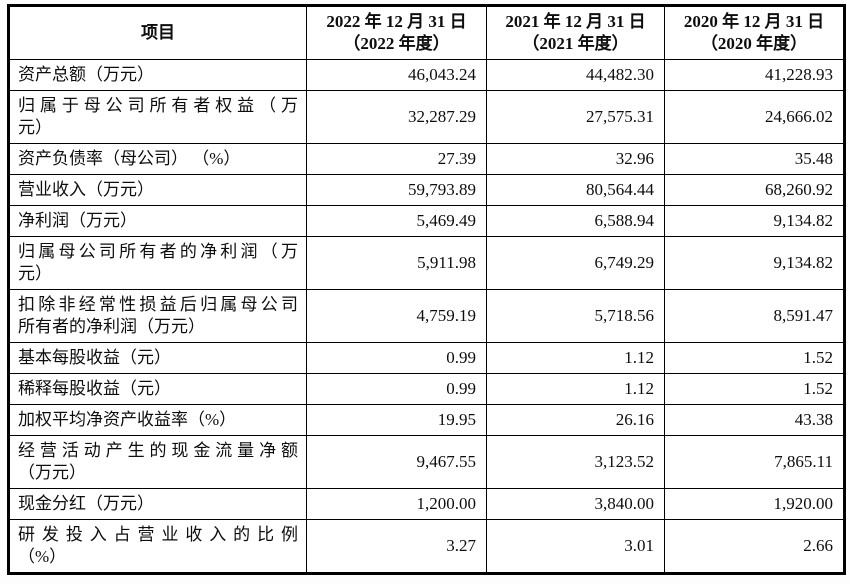  What do you see at coordinates (575, 117) in the screenshot?
I see `row-value: 27,575.31` at bounding box center [575, 117].